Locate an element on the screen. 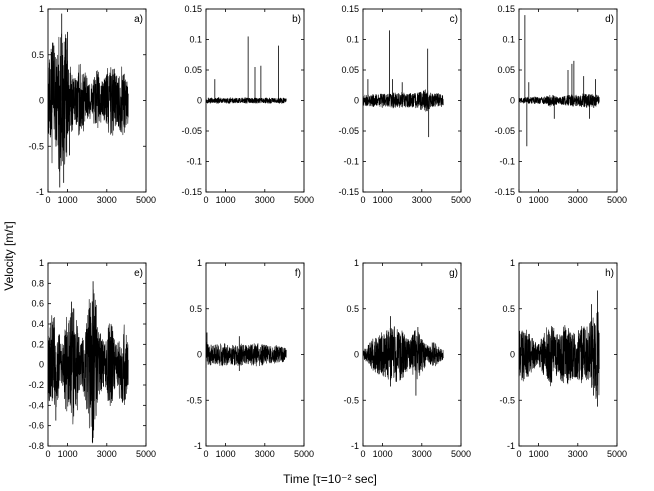 Image resolution: width=654 pixels, height=491 pixels. panel-g: -1 -0.5 0 0.5 1 0 1000 3000 5000 g) is located at coordinates (407, 358).